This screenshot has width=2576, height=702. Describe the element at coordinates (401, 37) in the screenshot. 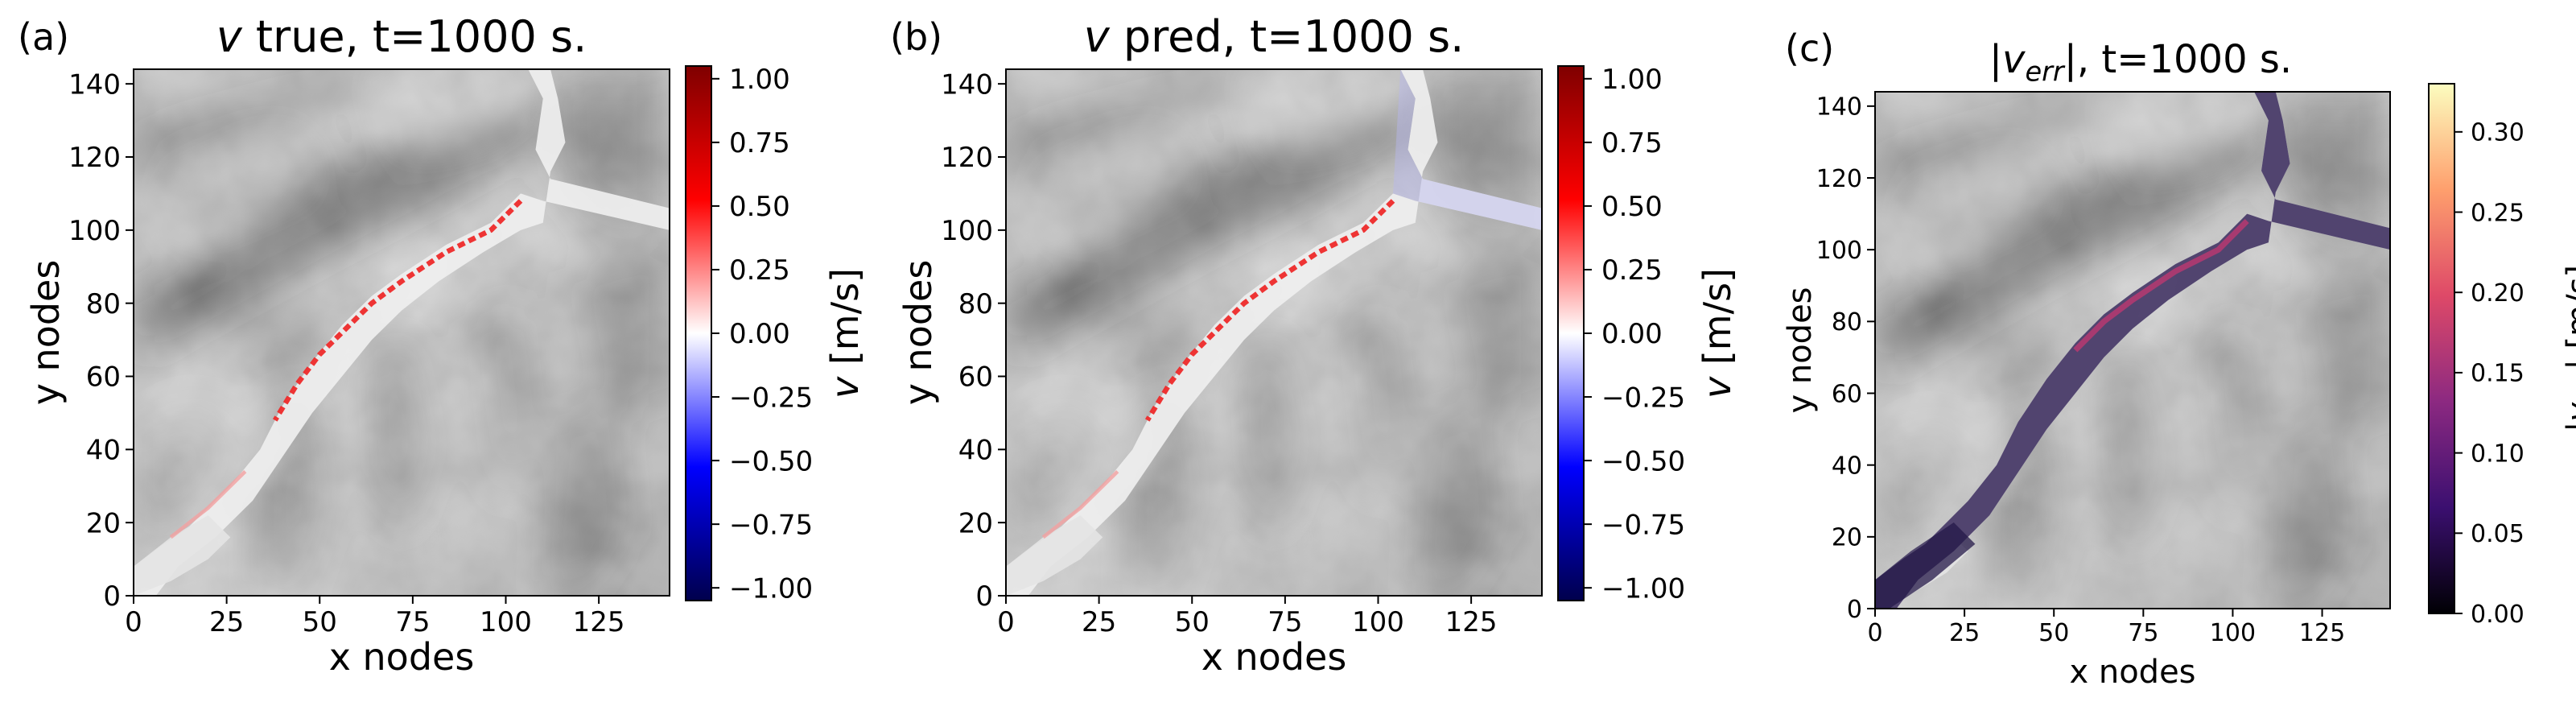

I see `chart-title: v true, t=1000 s.` at that location.